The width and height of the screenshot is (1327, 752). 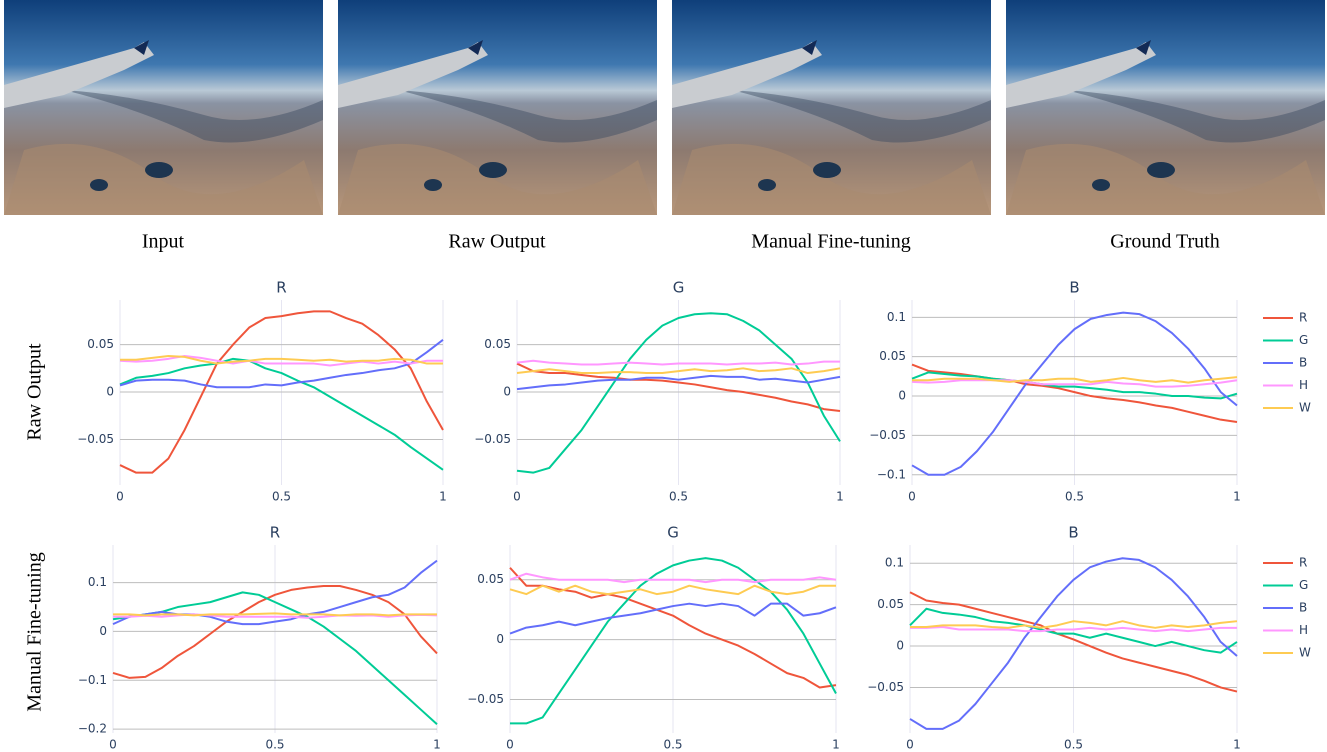 What do you see at coordinates (497, 242) in the screenshot?
I see `caption: Raw Output` at bounding box center [497, 242].